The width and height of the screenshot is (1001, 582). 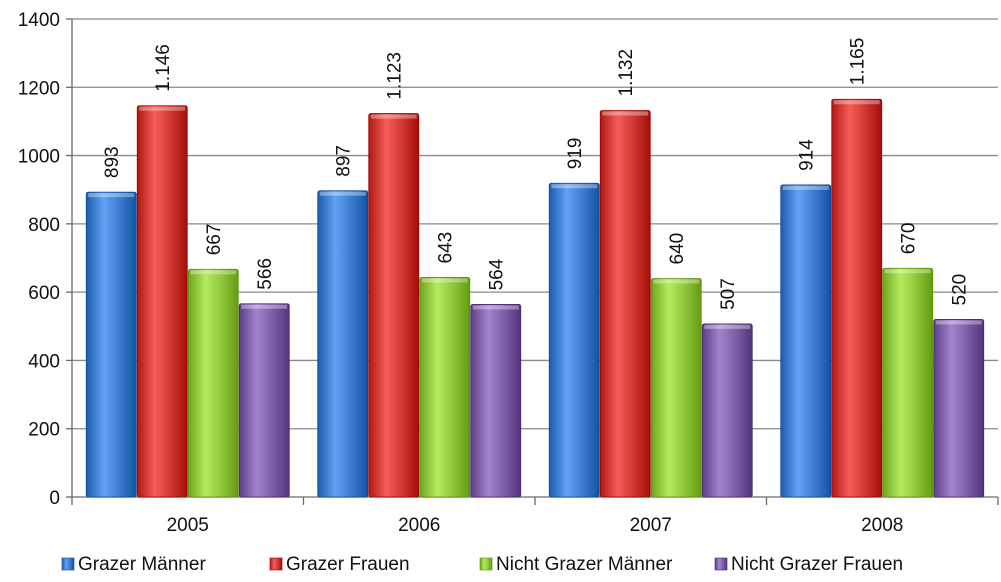 What do you see at coordinates (446, 248) in the screenshot?
I see `data-label: 643` at bounding box center [446, 248].